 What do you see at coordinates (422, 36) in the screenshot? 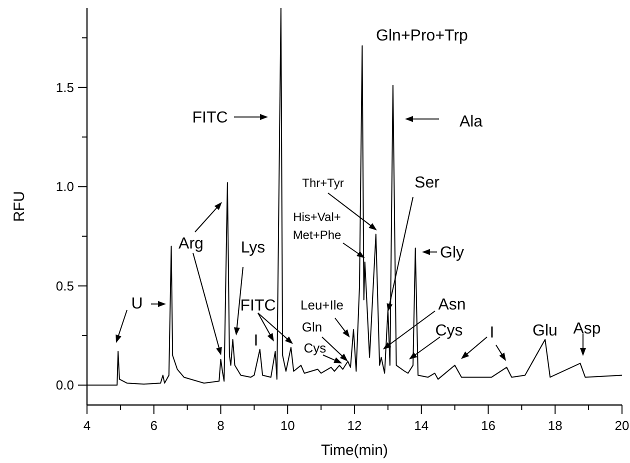
I see `annotation: Gln+Pro+Trp` at bounding box center [422, 36].